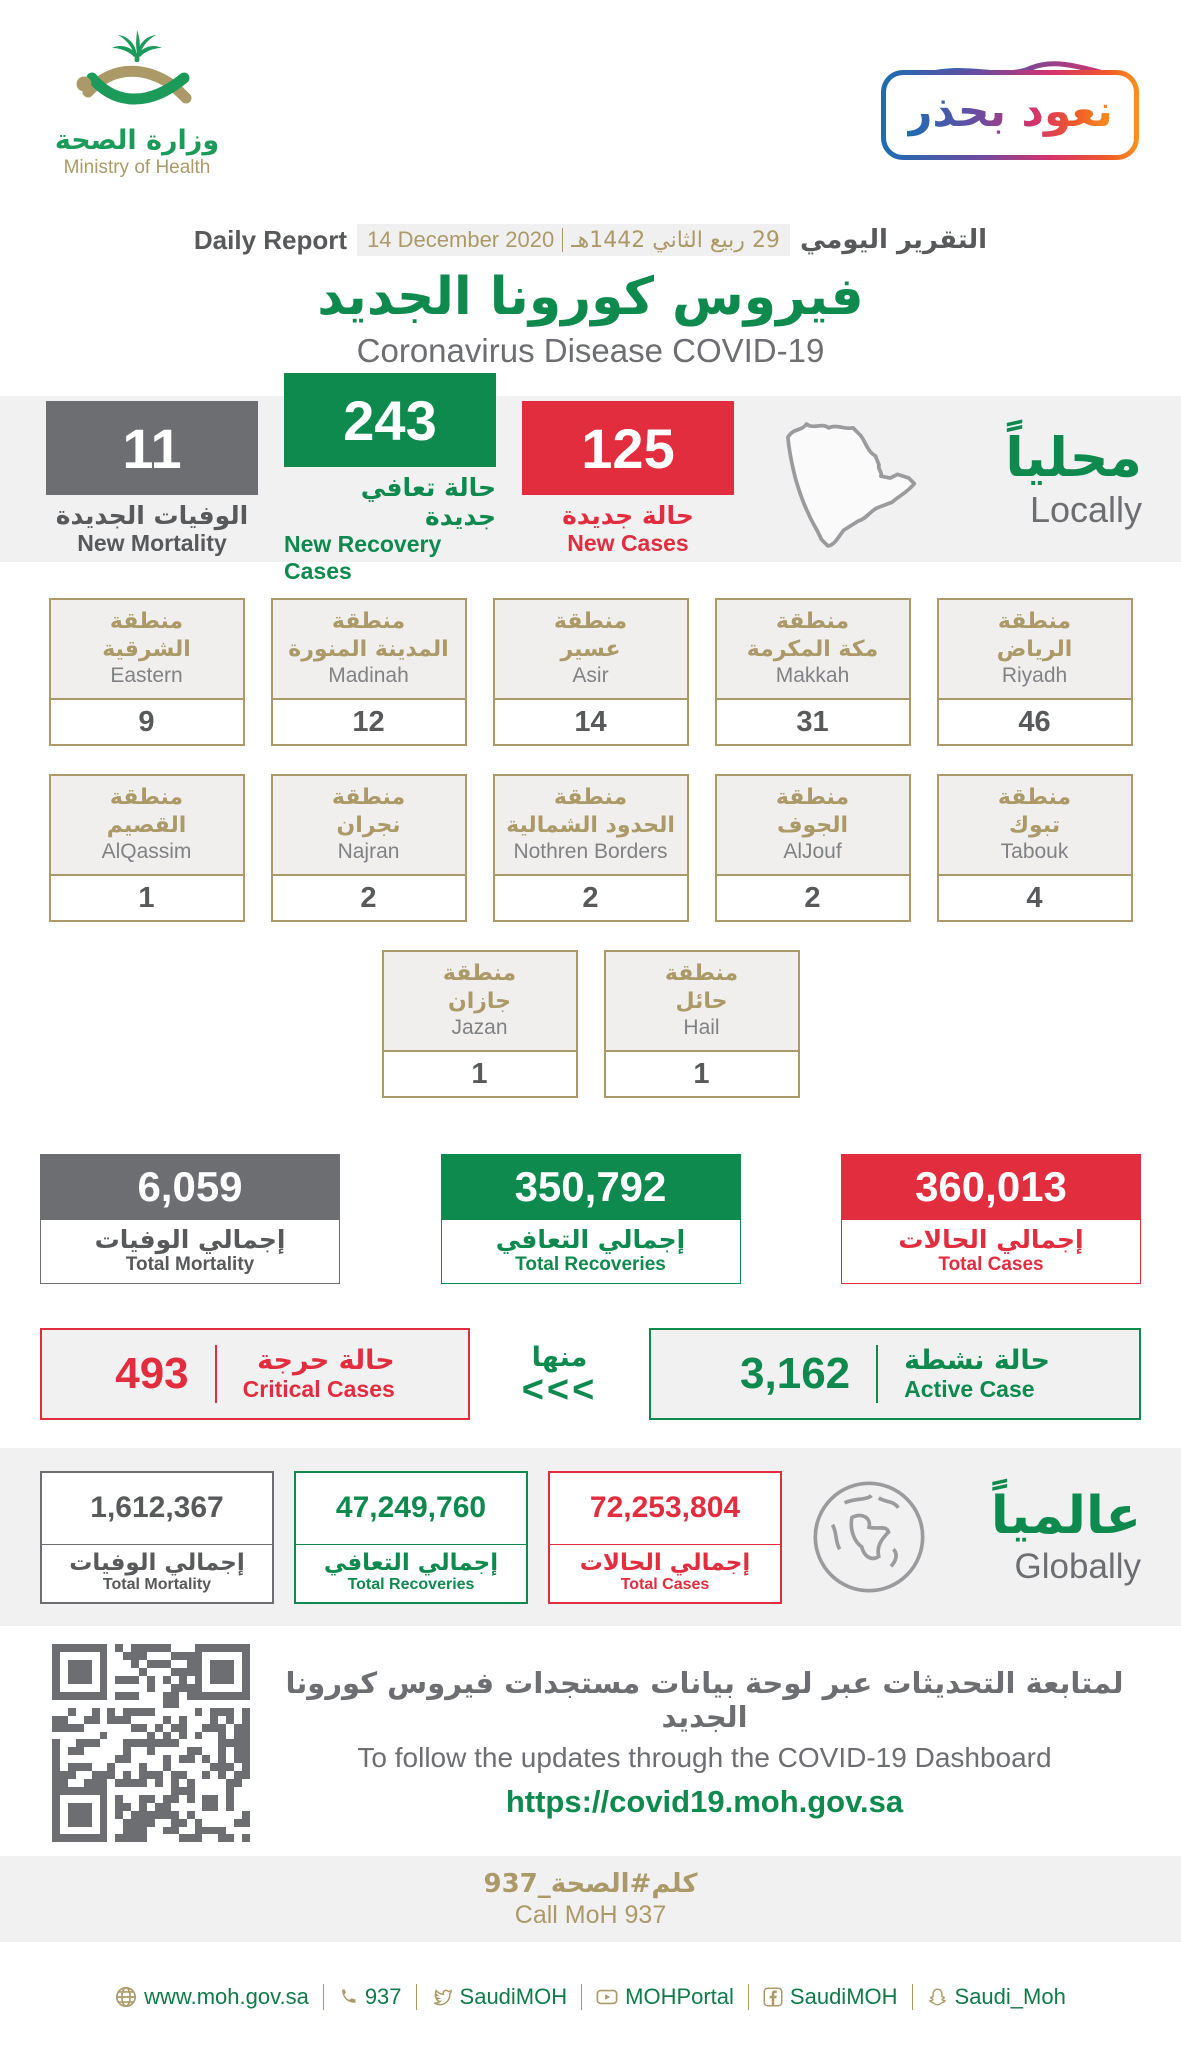 The width and height of the screenshot is (1181, 2048). What do you see at coordinates (812, 676) in the screenshot?
I see `region-name-en: Makkah` at bounding box center [812, 676].